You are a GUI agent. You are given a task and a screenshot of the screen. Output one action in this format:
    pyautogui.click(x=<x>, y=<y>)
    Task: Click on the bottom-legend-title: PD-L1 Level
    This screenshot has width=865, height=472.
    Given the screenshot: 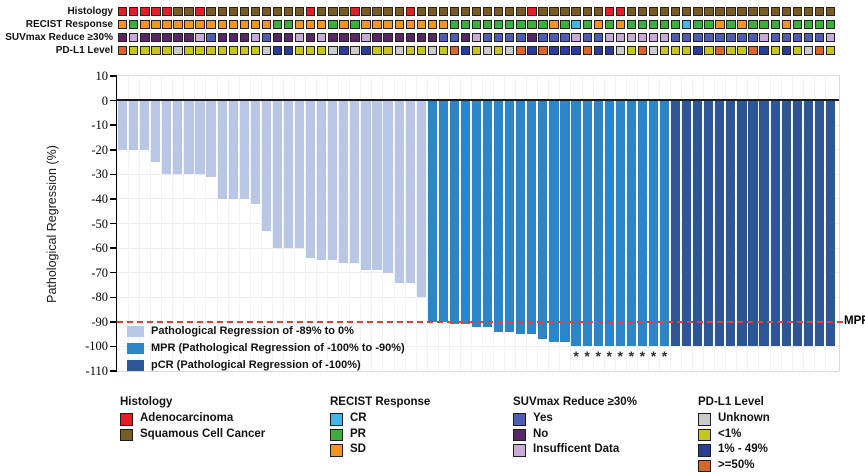 What is the action you would take?
    pyautogui.click(x=731, y=402)
    